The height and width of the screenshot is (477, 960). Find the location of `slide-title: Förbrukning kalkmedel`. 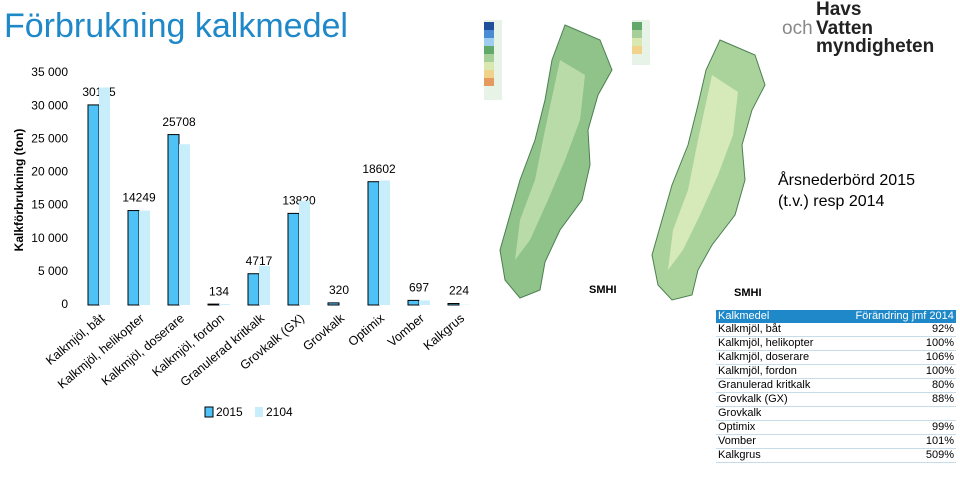

slide-title: Förbrukning kalkmedel is located at coordinates (176, 26).